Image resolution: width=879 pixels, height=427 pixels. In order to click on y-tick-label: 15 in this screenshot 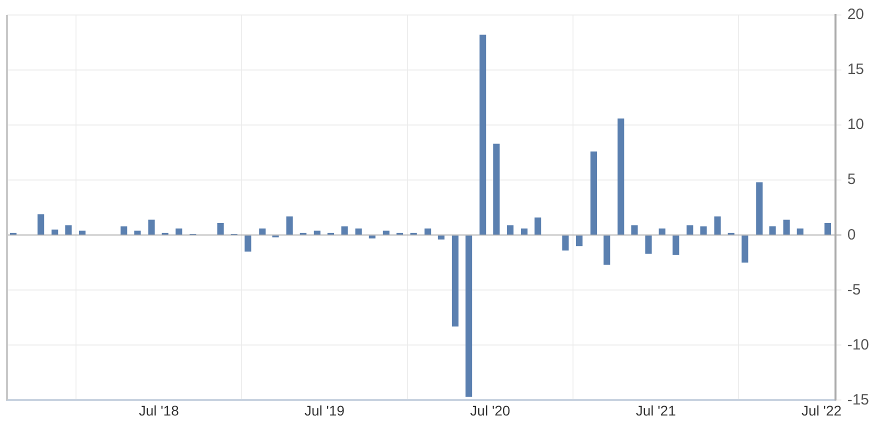, I will do `click(855, 69)`.